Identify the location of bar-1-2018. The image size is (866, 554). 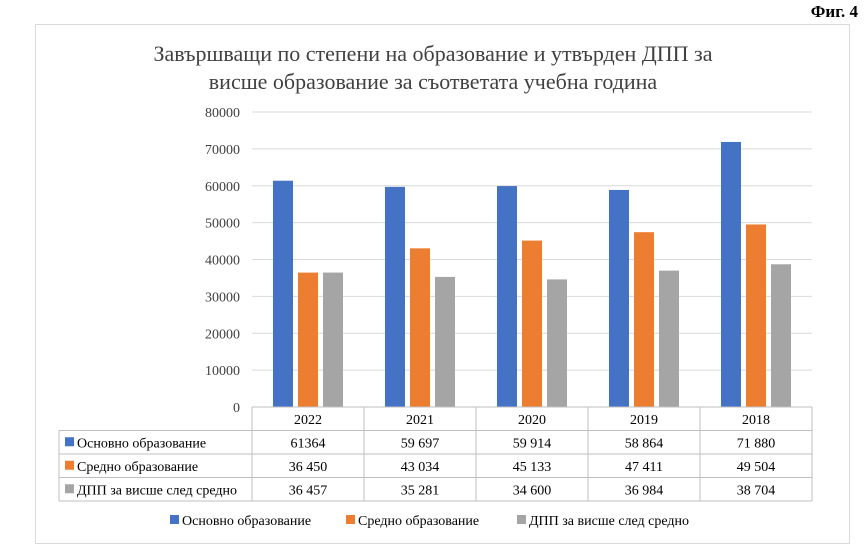
(731, 274).